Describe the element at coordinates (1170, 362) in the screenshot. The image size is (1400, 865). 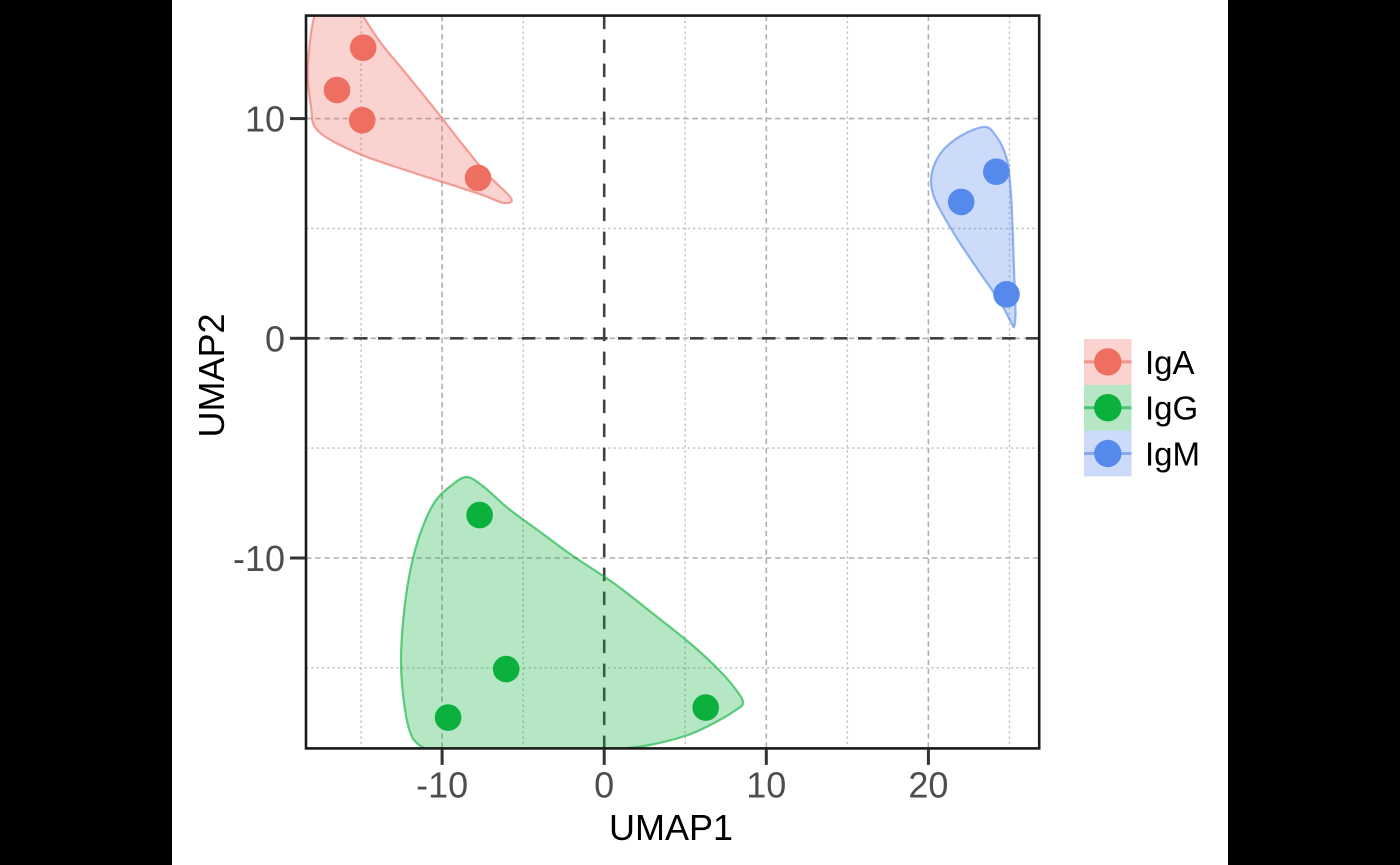
I see `svg-text: IgA` at that location.